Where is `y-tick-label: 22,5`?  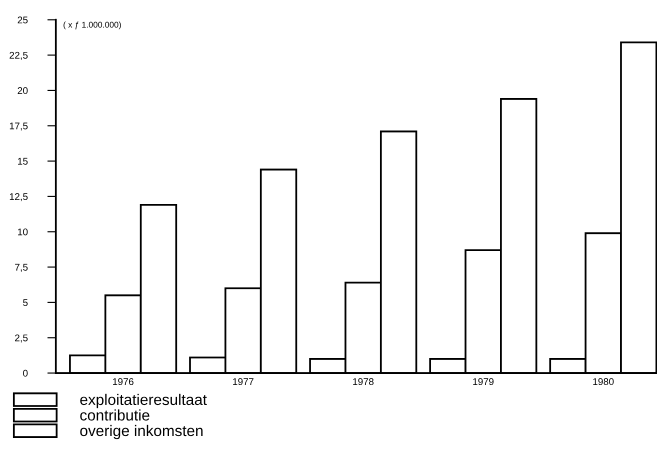
y-tick-label: 22,5 is located at coordinates (19, 56).